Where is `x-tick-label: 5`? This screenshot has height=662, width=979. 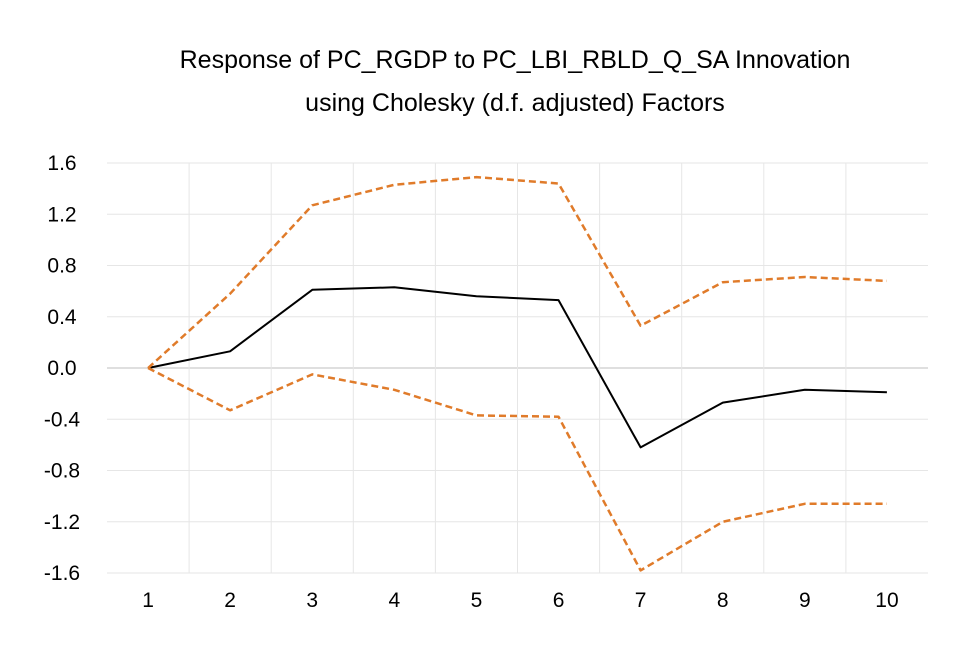
x-tick-label: 5 is located at coordinates (477, 600).